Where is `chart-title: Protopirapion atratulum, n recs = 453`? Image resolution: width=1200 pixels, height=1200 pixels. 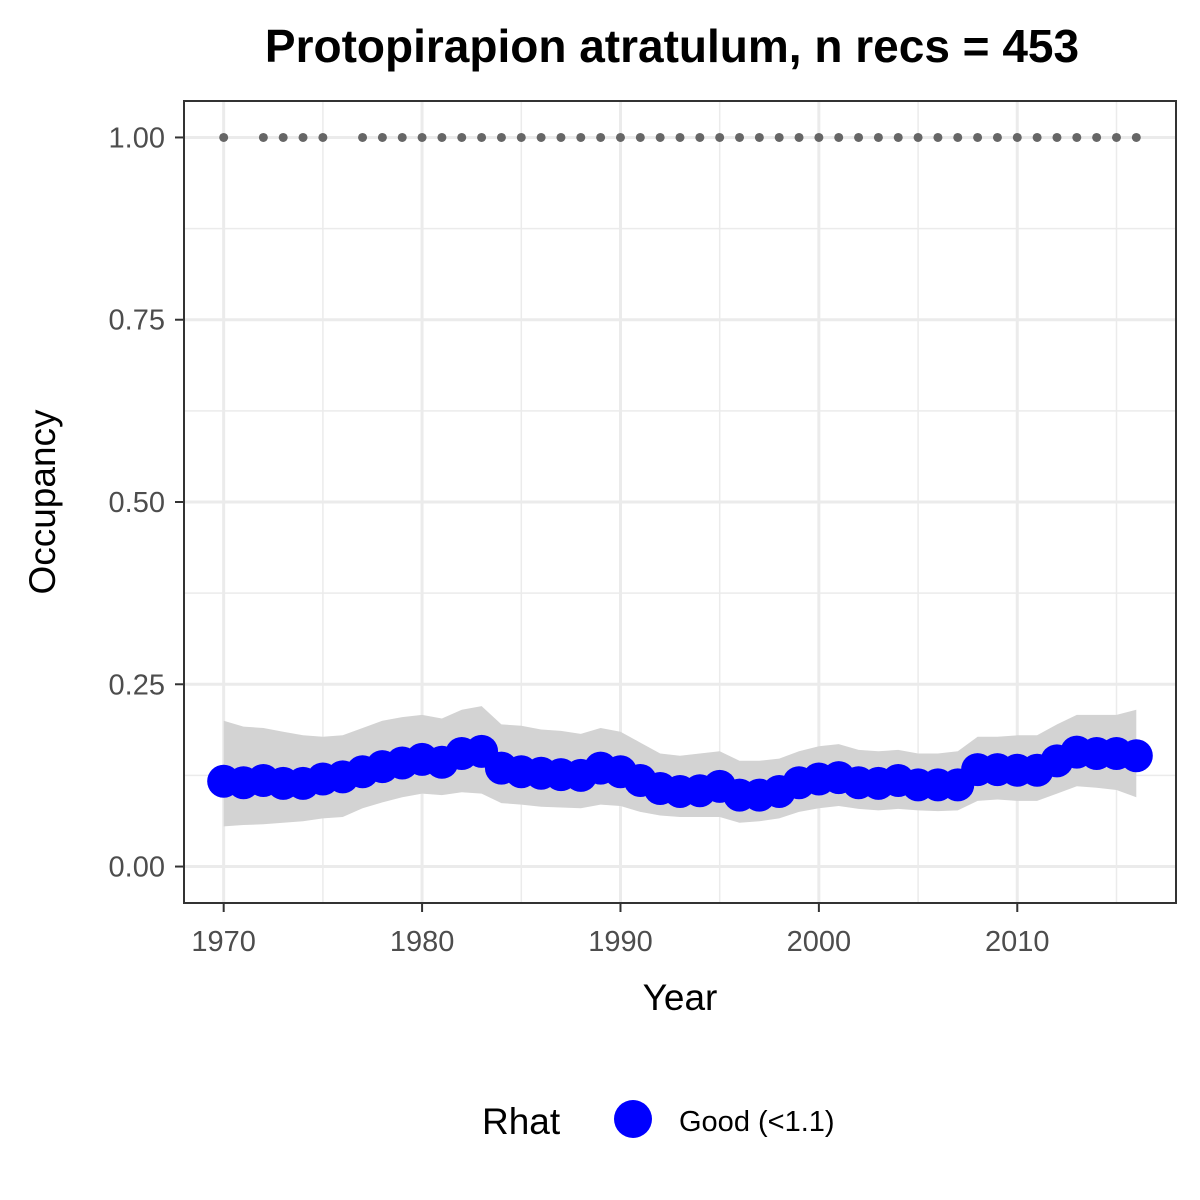 chart-title: Protopirapion atratulum, n recs = 453 is located at coordinates (672, 46).